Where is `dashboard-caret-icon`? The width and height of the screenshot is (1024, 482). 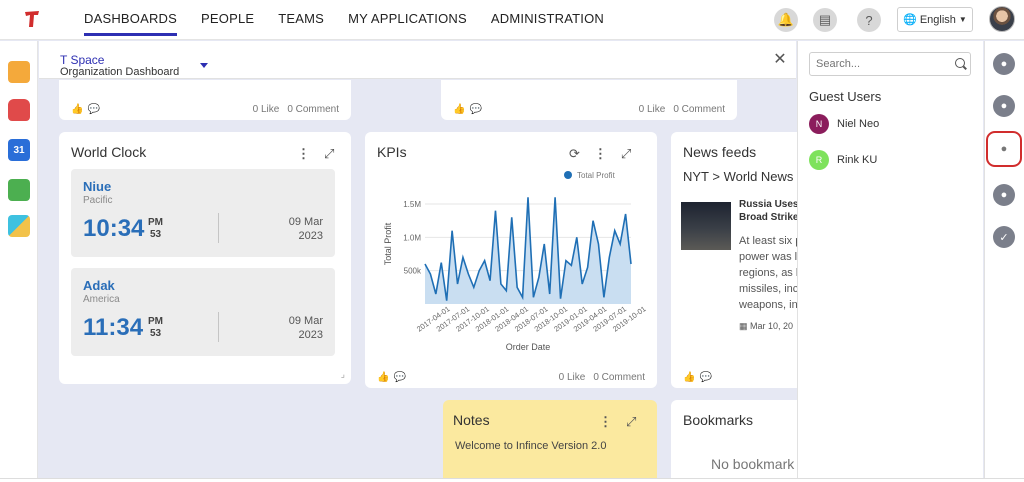 dashboard-caret-icon is located at coordinates (204, 65).